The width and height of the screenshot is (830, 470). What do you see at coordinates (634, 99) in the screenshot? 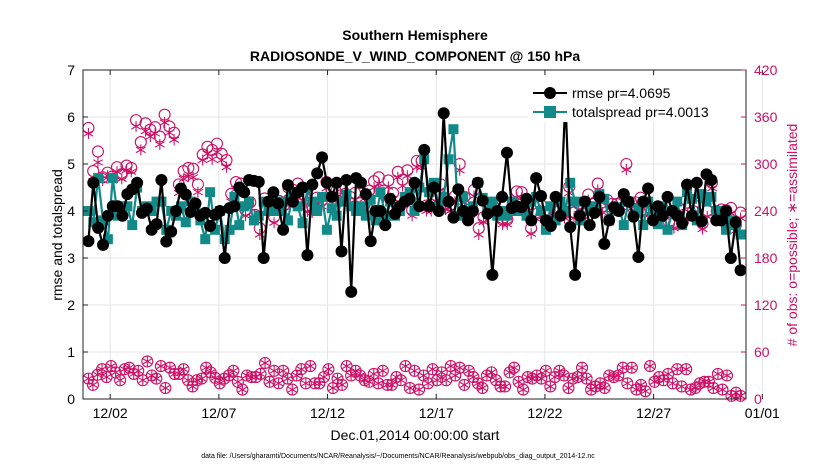
I see `legend: rmse pr=4.0695 totalspread pr=4.0013` at bounding box center [634, 99].